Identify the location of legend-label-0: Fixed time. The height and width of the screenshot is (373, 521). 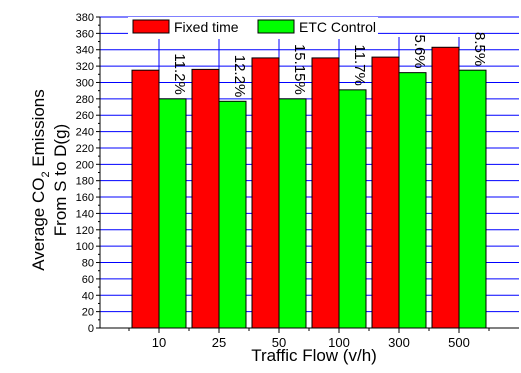
(206, 27).